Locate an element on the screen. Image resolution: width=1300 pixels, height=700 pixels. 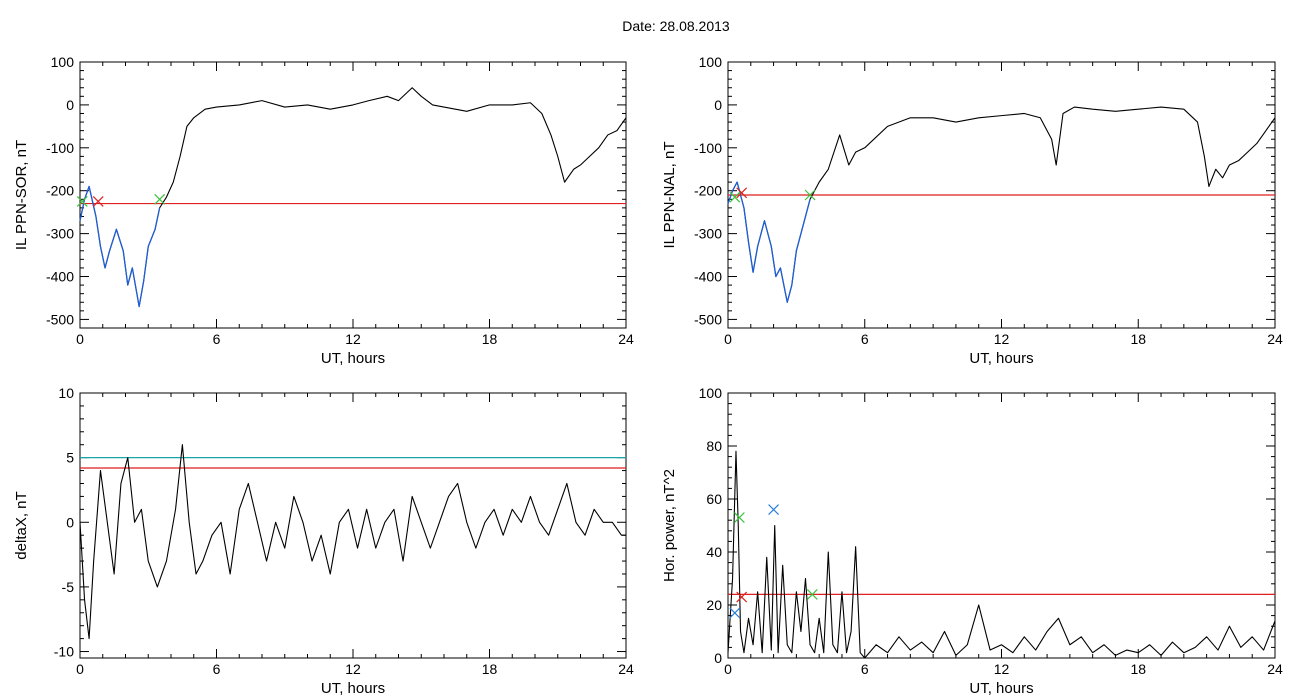
y-tick-label: 60 is located at coordinates (714, 499).